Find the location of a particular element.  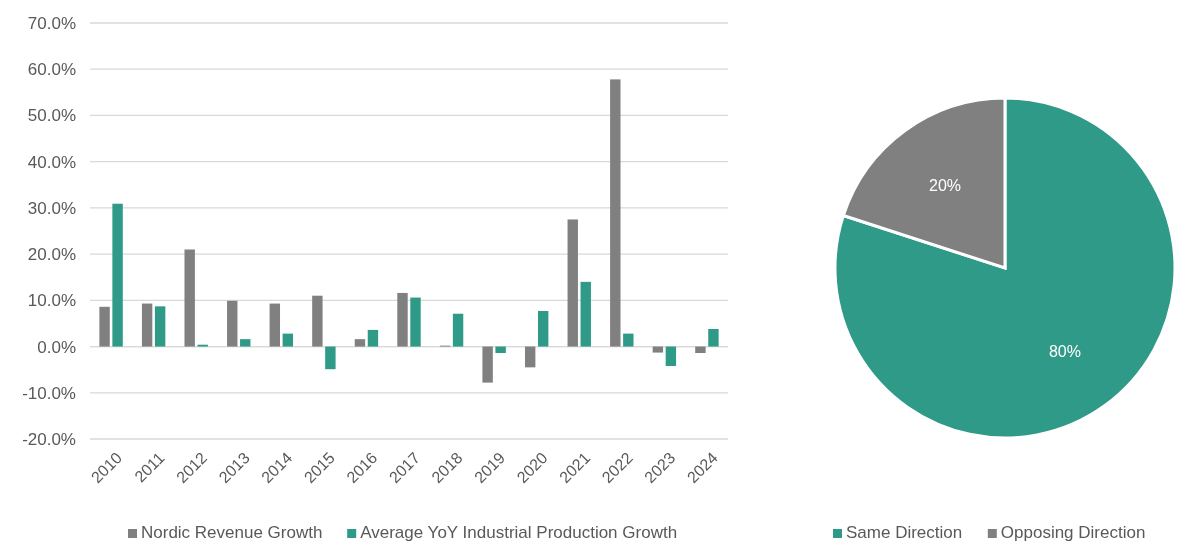

legend-label: Nordic Revenue Growth is located at coordinates (232, 532).